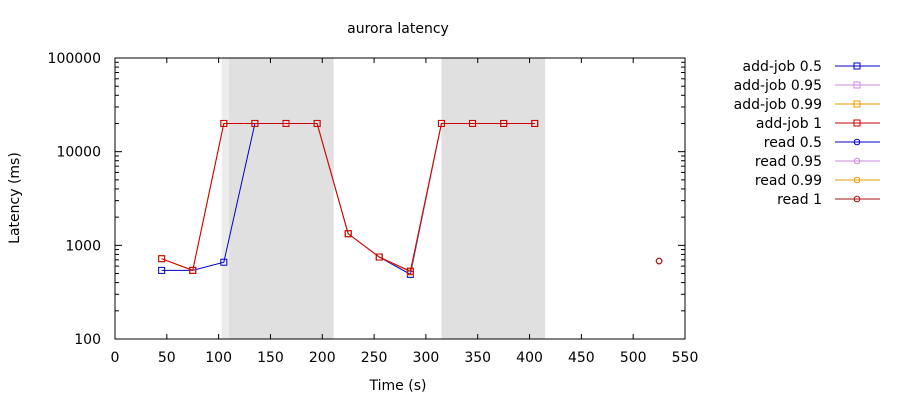 The height and width of the screenshot is (400, 900). Describe the element at coordinates (78, 153) in the screenshot. I see `y-tick-label: 10000` at that location.